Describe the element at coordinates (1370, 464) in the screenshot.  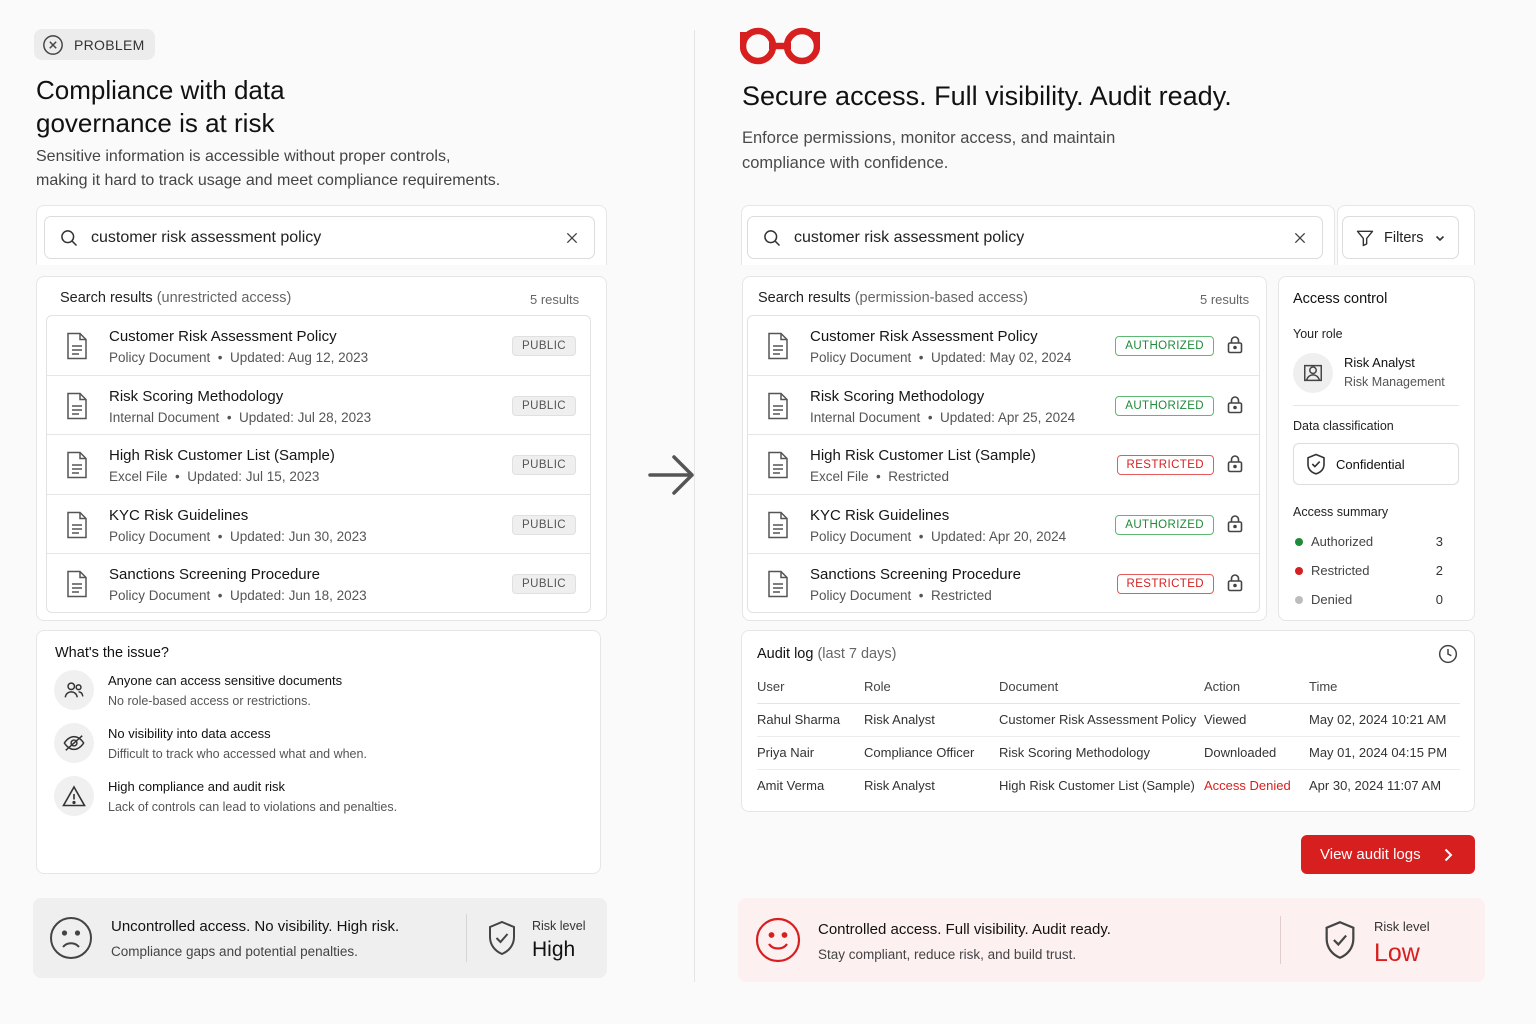
I see `classification-value: Confidential` at that location.